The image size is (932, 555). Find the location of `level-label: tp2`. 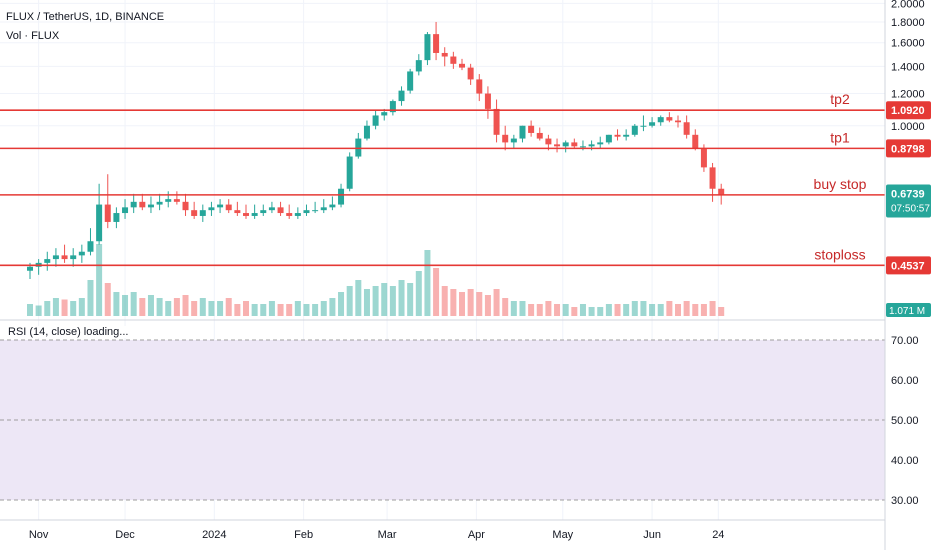

level-label: tp2 is located at coordinates (840, 99).